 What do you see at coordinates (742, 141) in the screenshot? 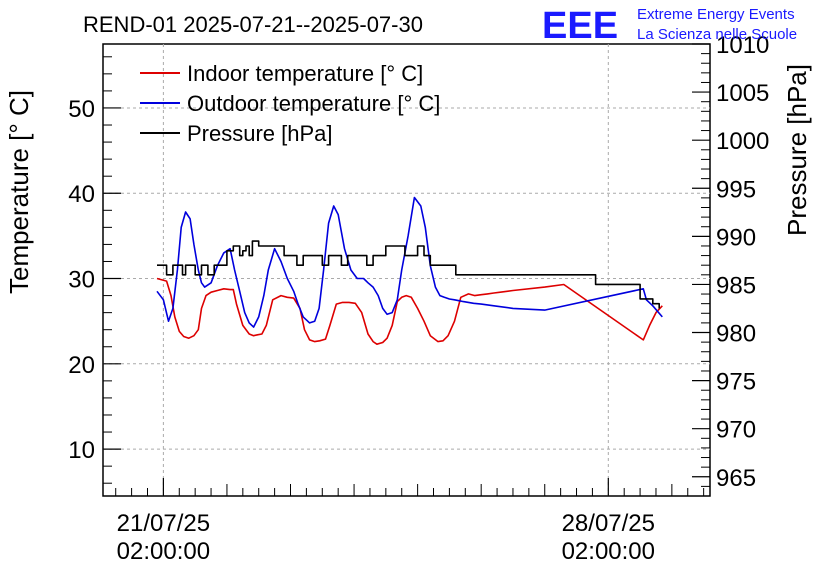
I see `y2-tick-label: 1000` at bounding box center [742, 141].